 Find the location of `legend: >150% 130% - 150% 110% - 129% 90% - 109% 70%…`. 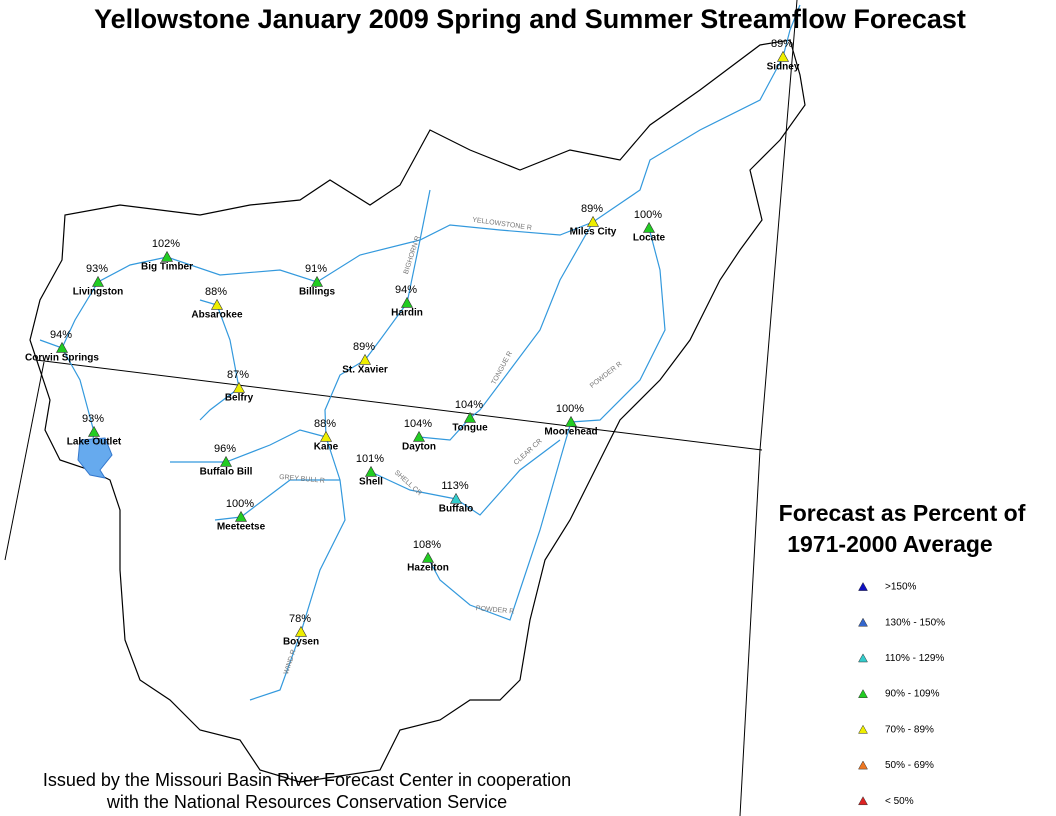

legend: >150% 130% - 150% 110% - 129% 90% - 109% 70%… is located at coordinates (901, 694).